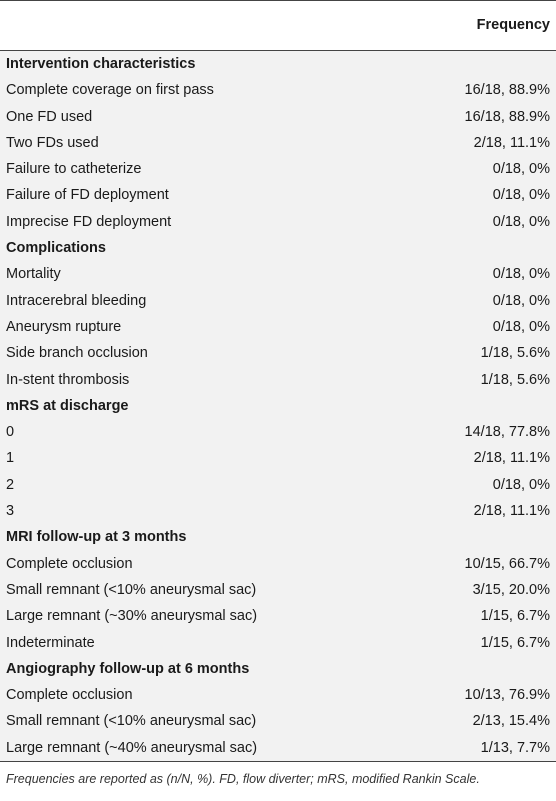  What do you see at coordinates (96, 537) in the screenshot?
I see `section-title: MRI follow-up at 3 months` at bounding box center [96, 537].